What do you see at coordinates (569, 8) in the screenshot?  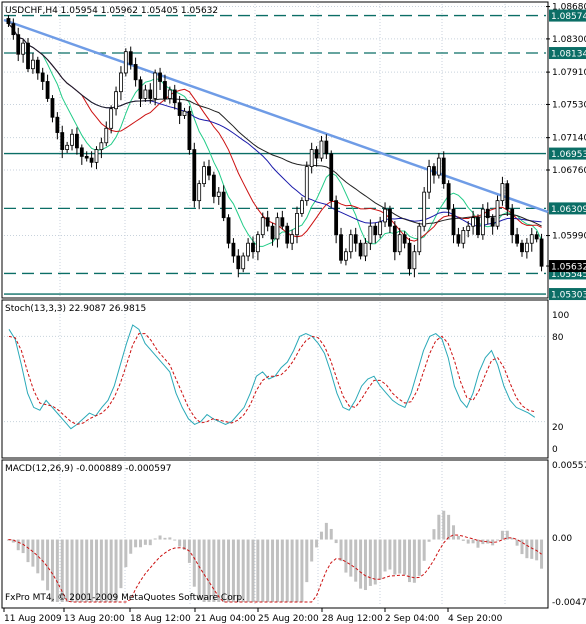 I see `price-label: 1.08680` at bounding box center [569, 8].